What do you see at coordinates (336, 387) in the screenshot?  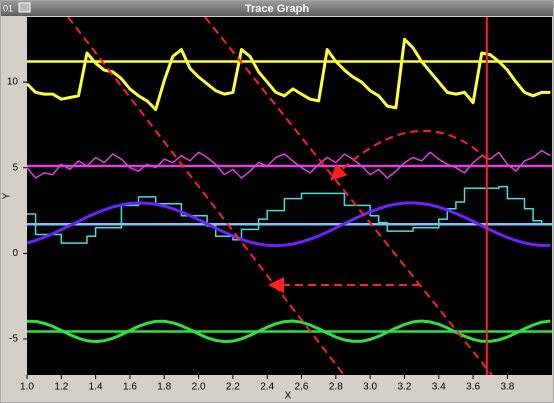 I see `x-tick-label: 2.8` at bounding box center [336, 387].